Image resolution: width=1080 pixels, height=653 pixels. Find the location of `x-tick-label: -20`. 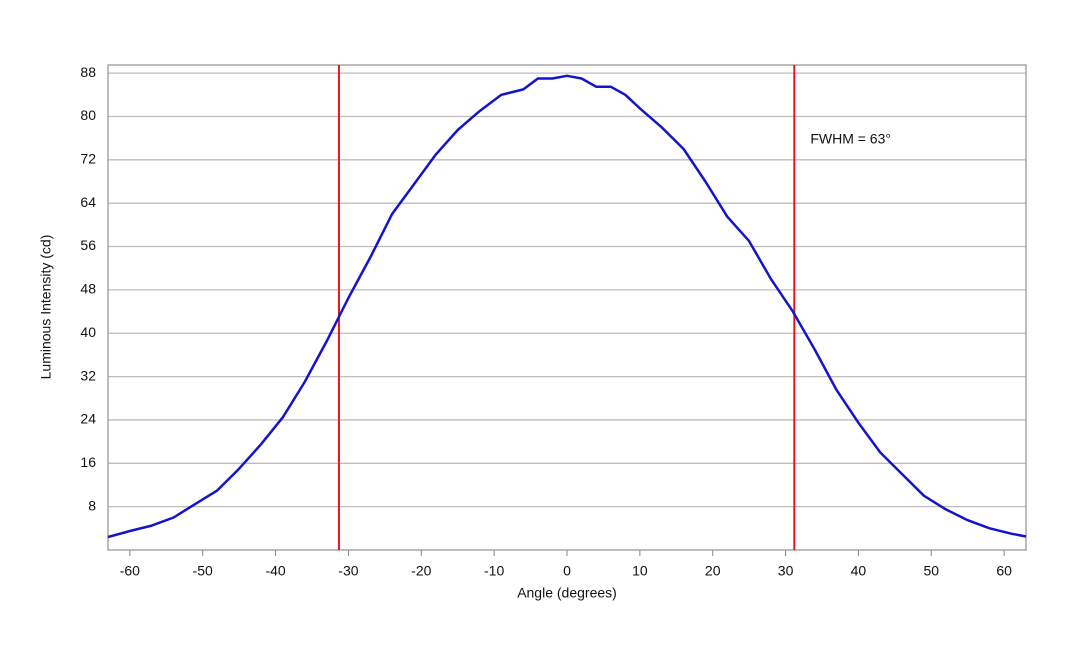

x-tick-label: -20 is located at coordinates (421, 571).